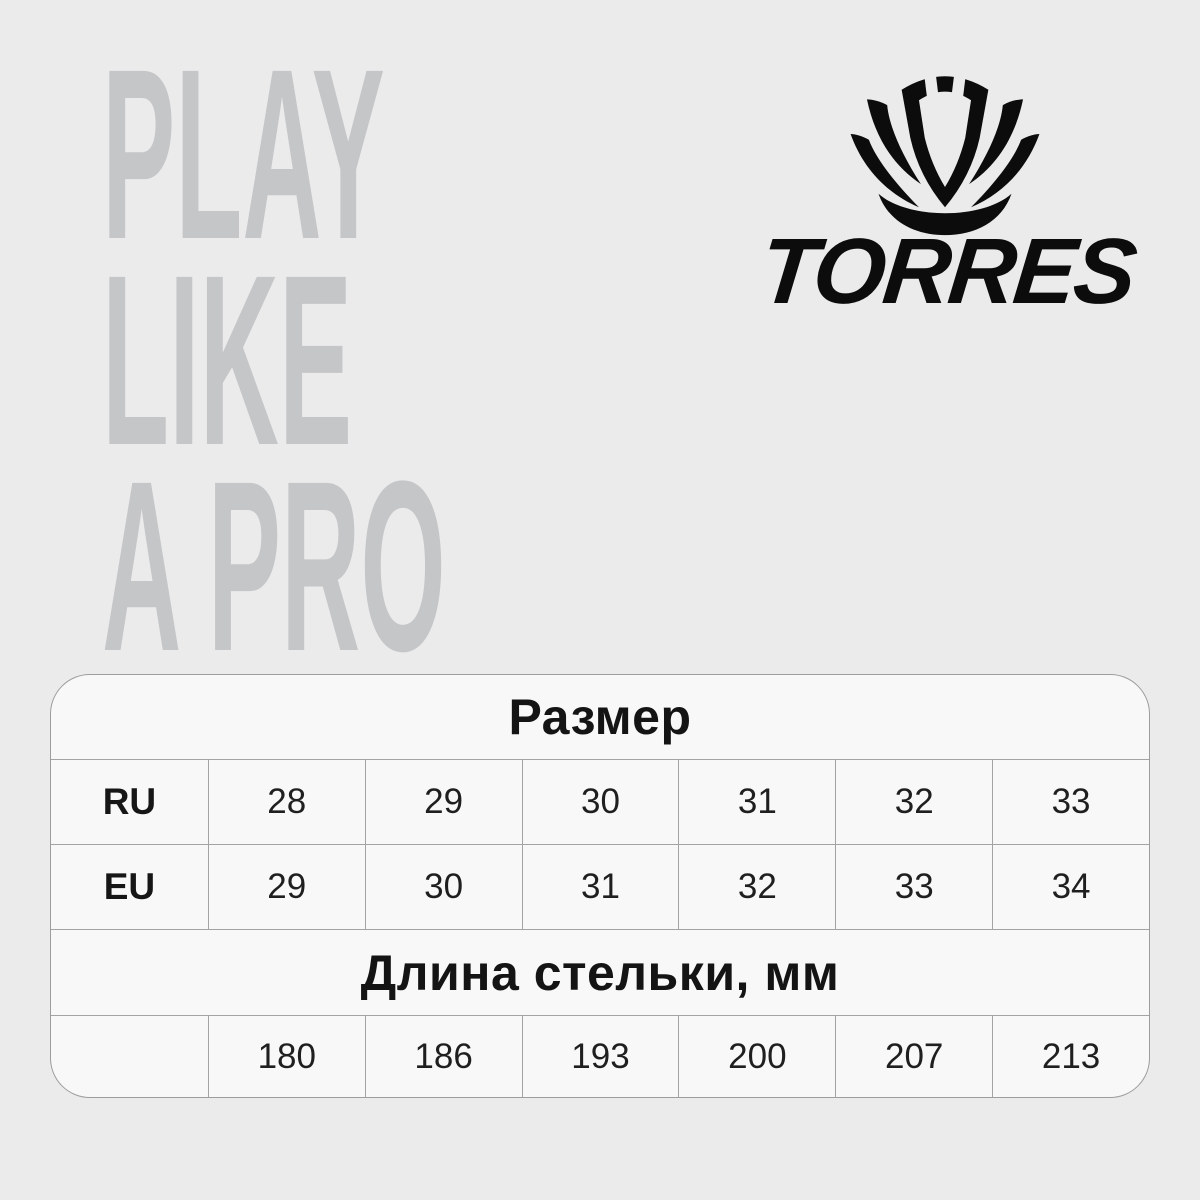 The width and height of the screenshot is (1200, 1200). I want to click on table-cell: 207, so click(913, 1056).